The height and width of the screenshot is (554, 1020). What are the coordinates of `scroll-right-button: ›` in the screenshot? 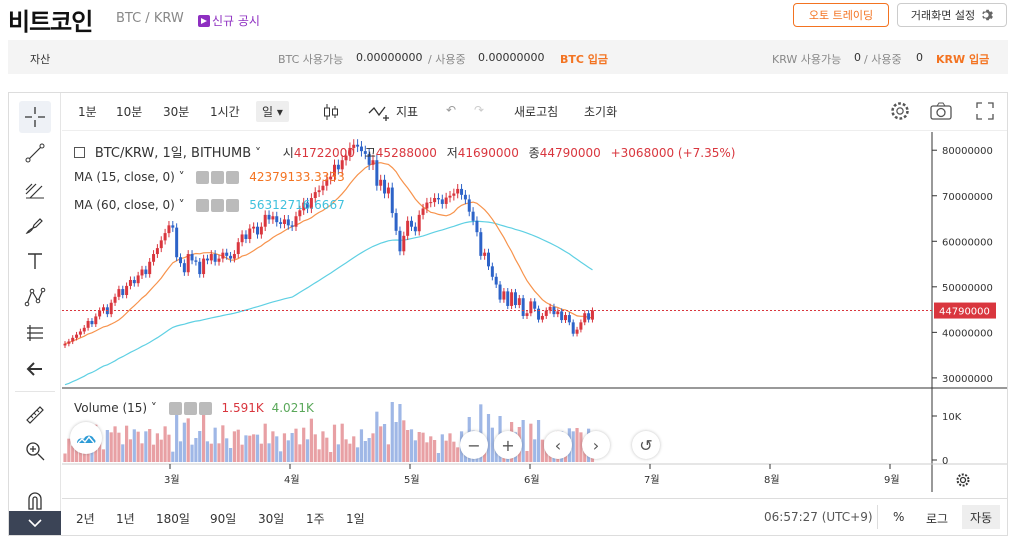 It's located at (596, 445).